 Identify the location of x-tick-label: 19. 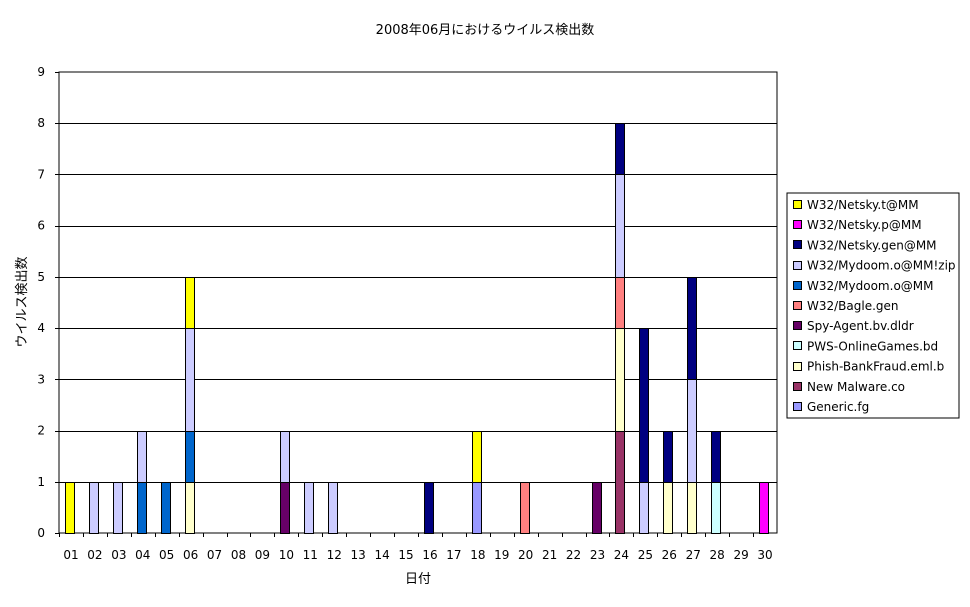
(501, 555).